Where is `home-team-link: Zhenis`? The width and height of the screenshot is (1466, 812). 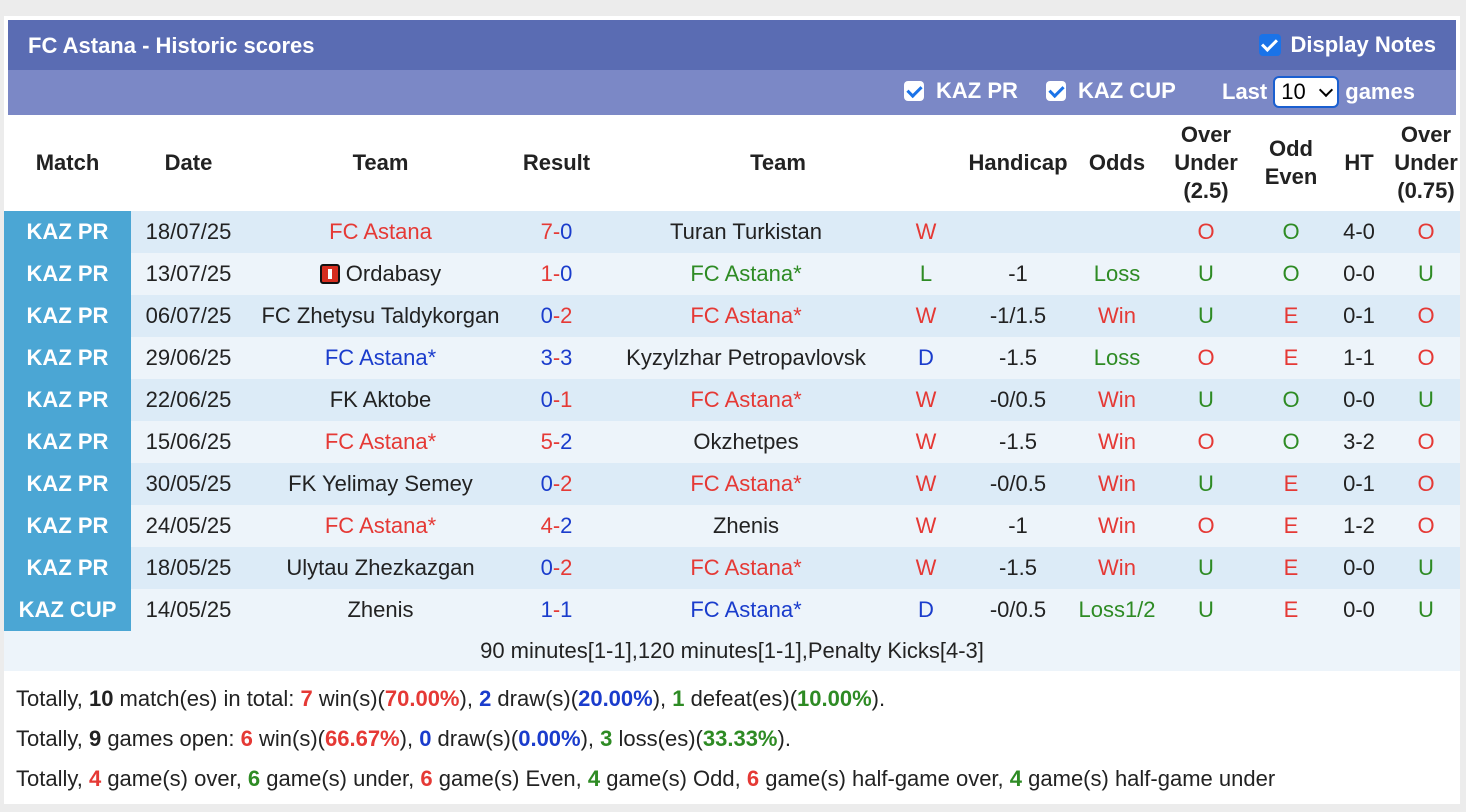 home-team-link: Zhenis is located at coordinates (380, 609).